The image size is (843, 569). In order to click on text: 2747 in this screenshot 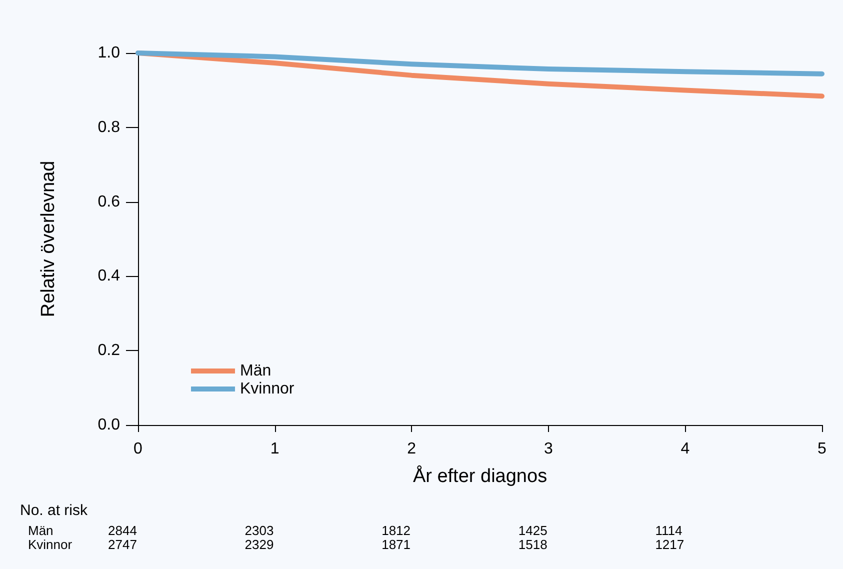, I will do `click(122, 544)`.